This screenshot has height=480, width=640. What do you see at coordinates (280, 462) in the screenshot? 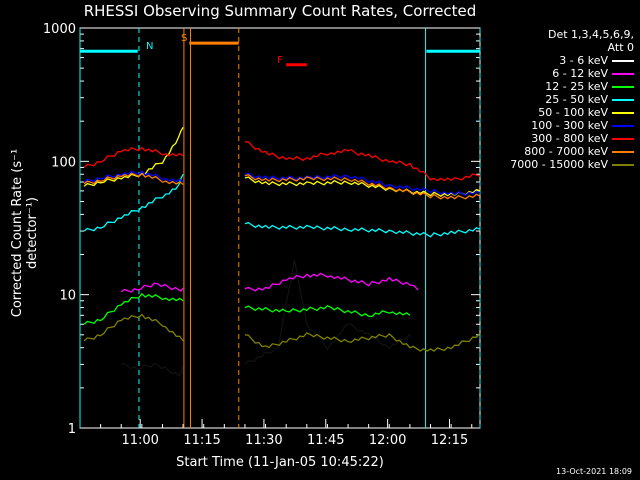
I see `x-axis-label: Start Time (11-Jan-05 10:45:22)` at bounding box center [280, 462].